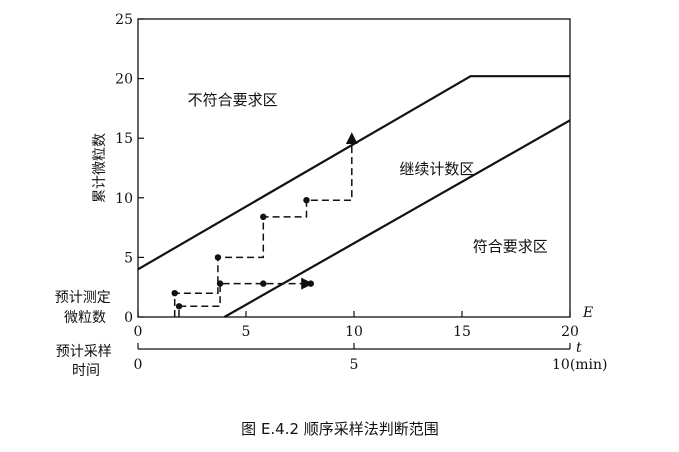 Image resolution: width=679 pixels, height=452 pixels. I want to click on time-tick-5: 5, so click(354, 365).